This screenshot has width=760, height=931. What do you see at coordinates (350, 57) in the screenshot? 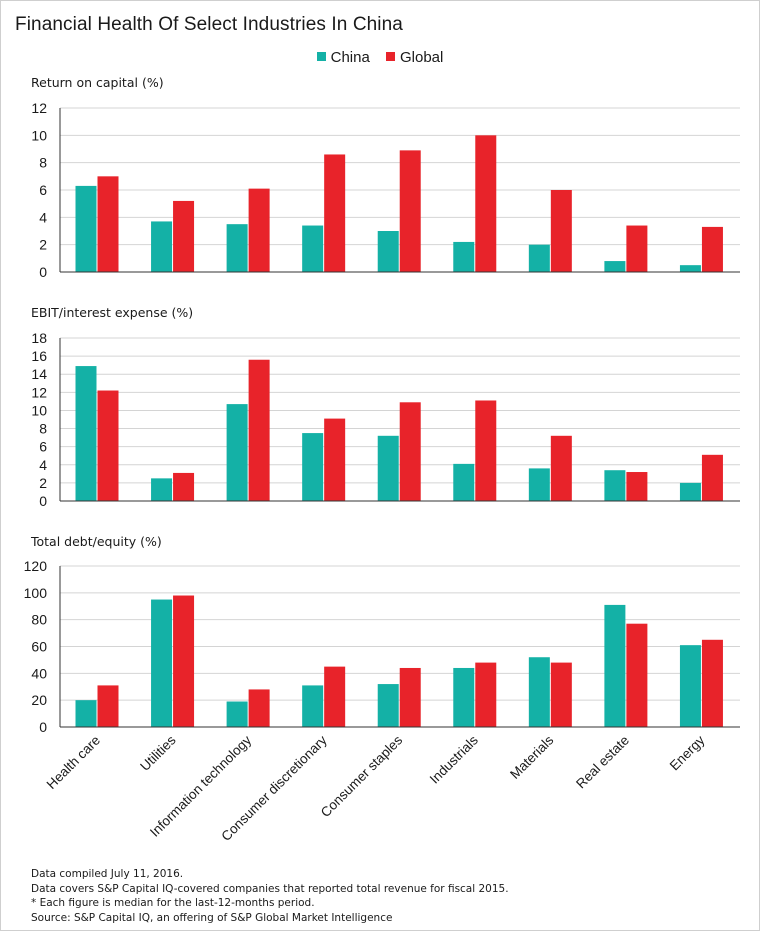
I see `legend-label-china: China` at bounding box center [350, 57].